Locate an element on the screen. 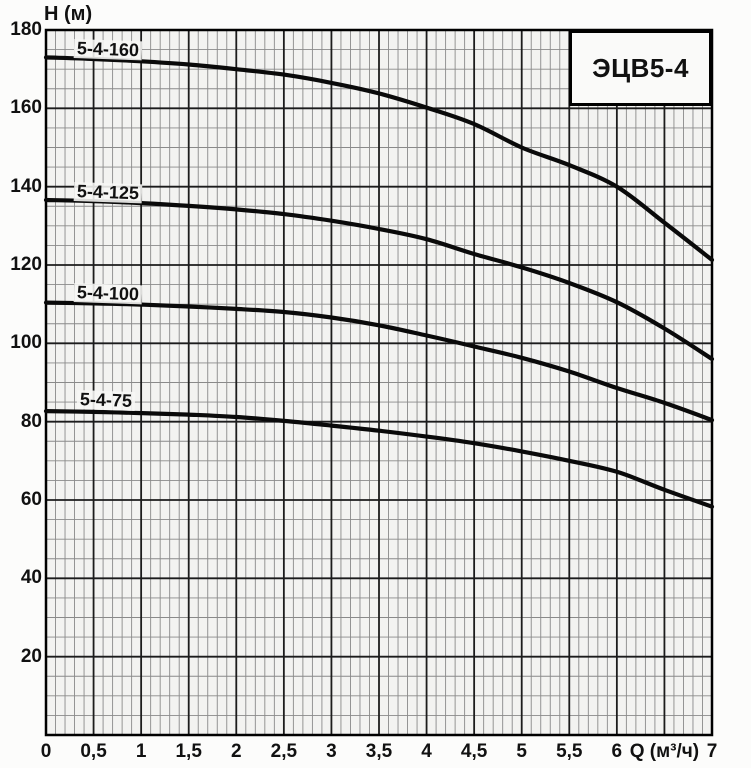 Image resolution: width=751 pixels, height=768 pixels. x-tick-label-1_5: 1,5 is located at coordinates (188, 751).